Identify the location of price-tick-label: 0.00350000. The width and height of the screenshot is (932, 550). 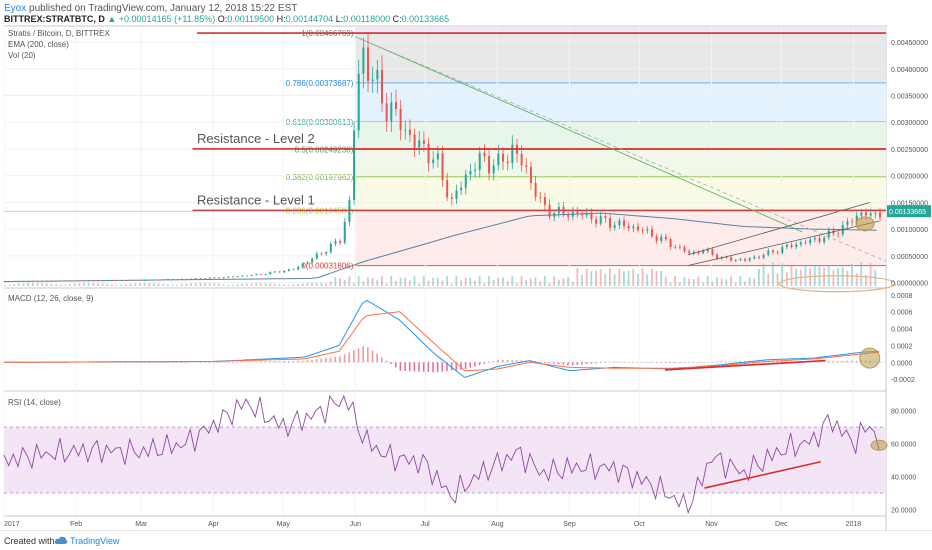
(909, 97).